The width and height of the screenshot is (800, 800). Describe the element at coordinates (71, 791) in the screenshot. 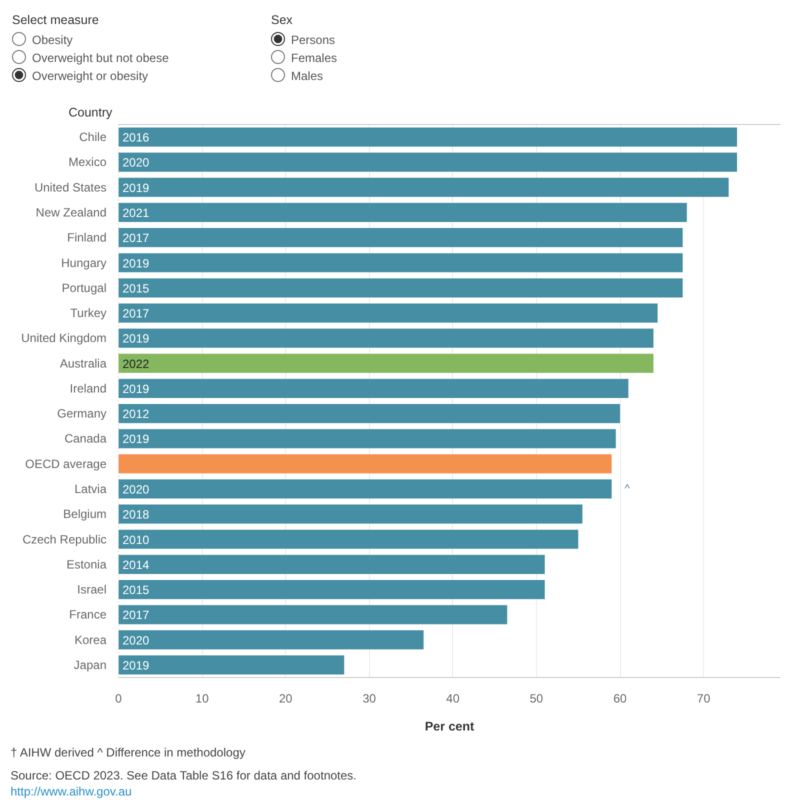

I see `text: http://www.aihw.gov.au` at that location.